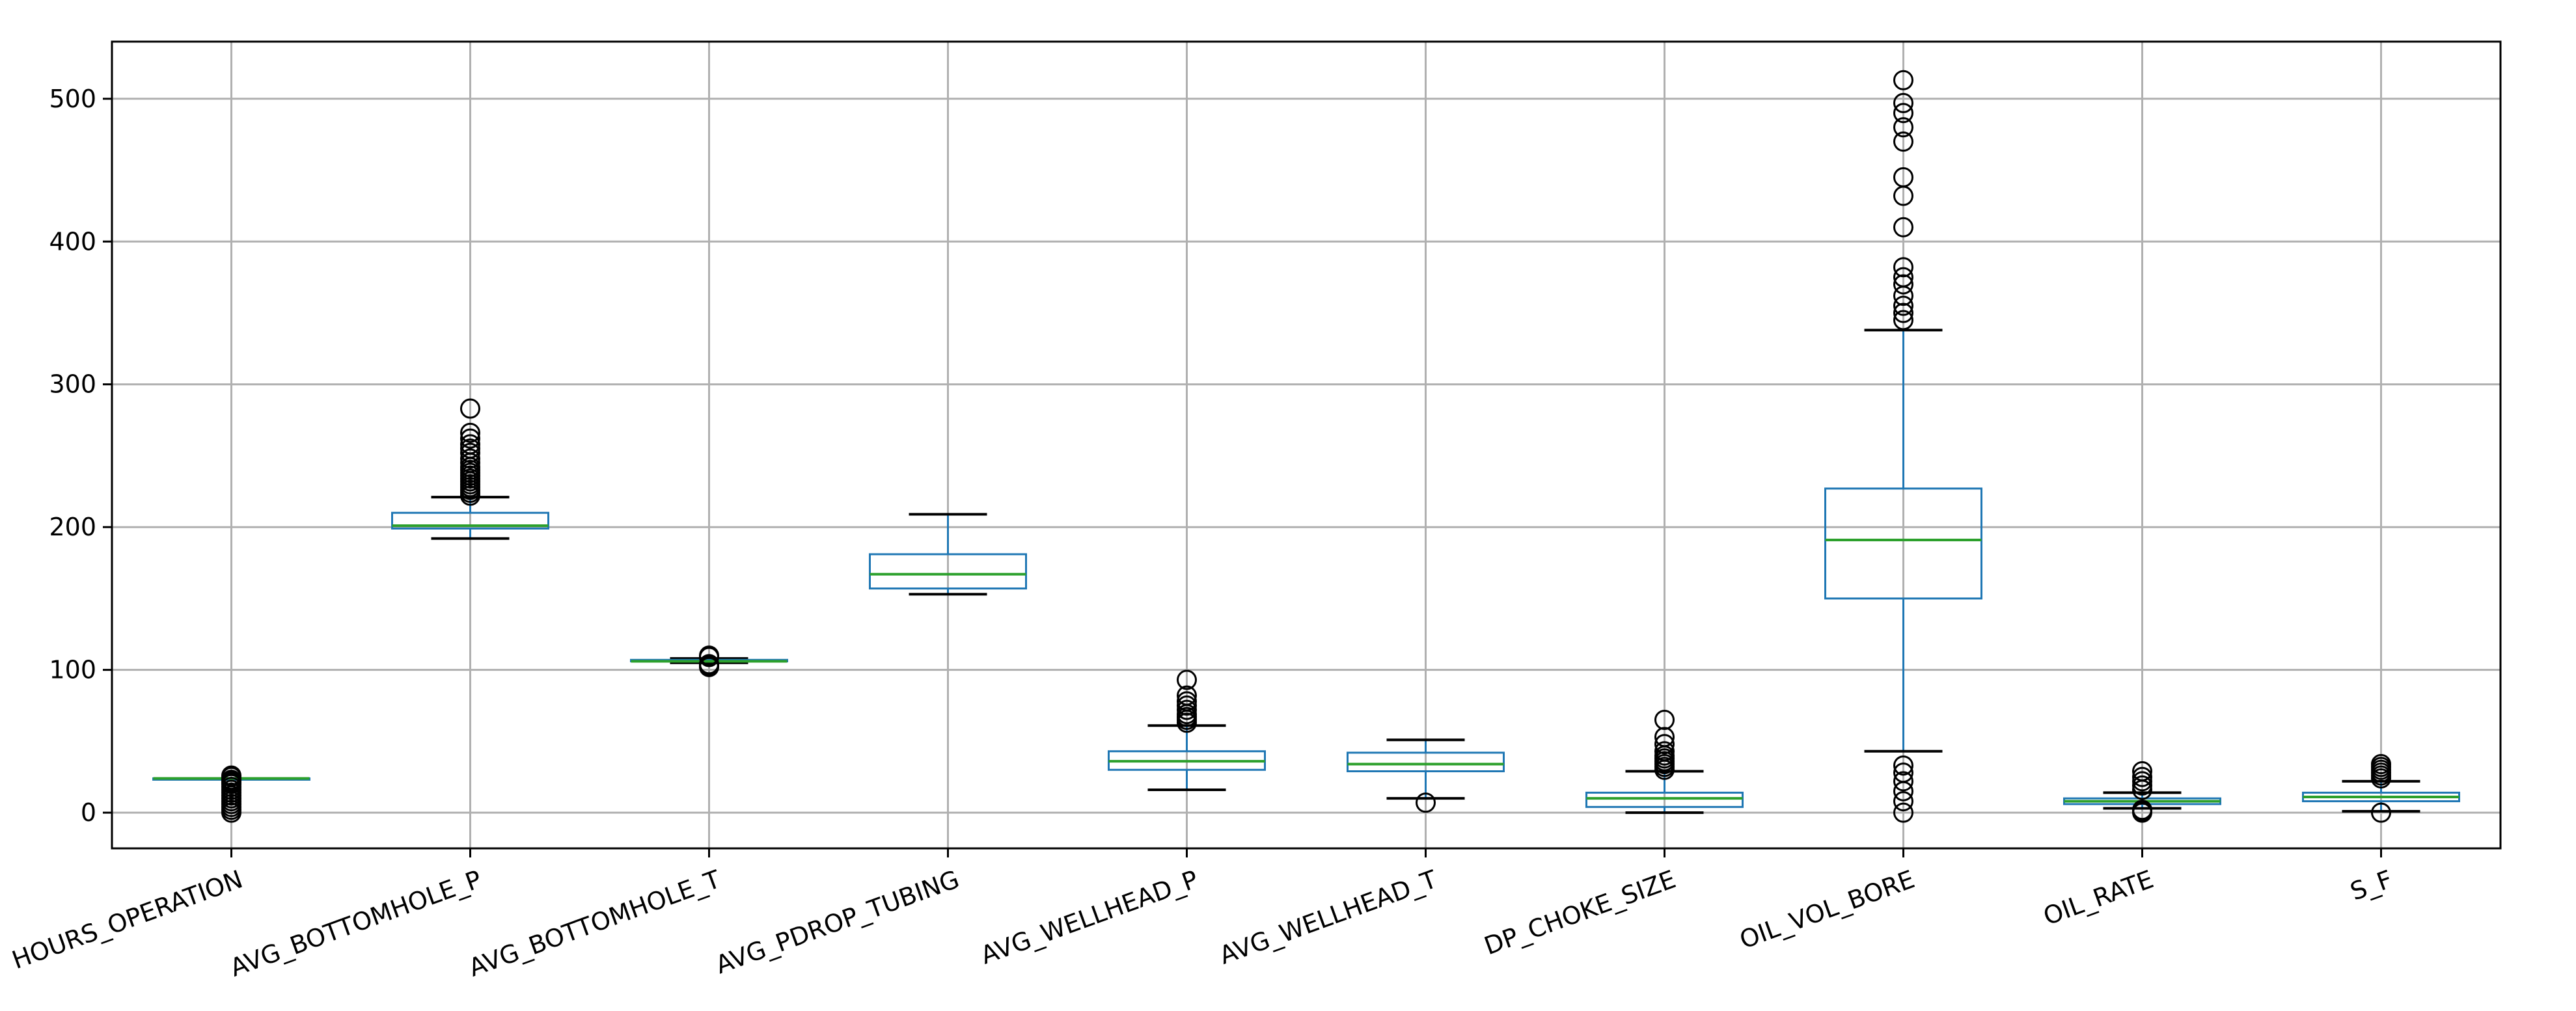 The height and width of the screenshot is (1011, 2576). Describe the element at coordinates (1903, 447) in the screenshot. I see `box-oil-vol-bore` at that location.